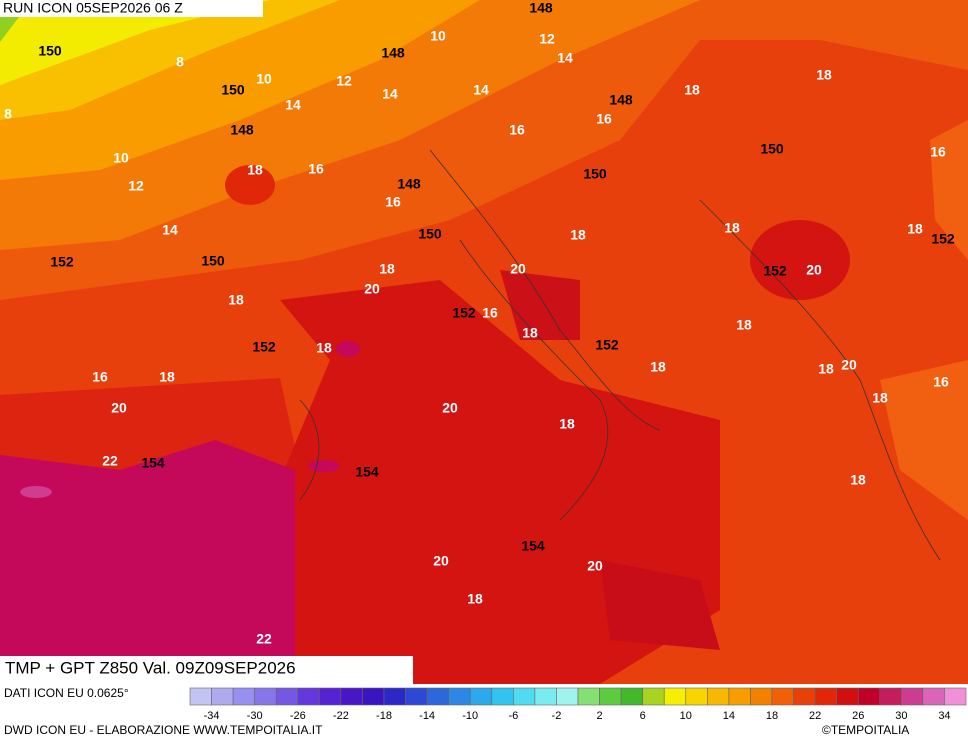 This screenshot has height=745, width=968. Describe the element at coordinates (513, 716) in the screenshot. I see `colorbar-tick-label: -6` at that location.